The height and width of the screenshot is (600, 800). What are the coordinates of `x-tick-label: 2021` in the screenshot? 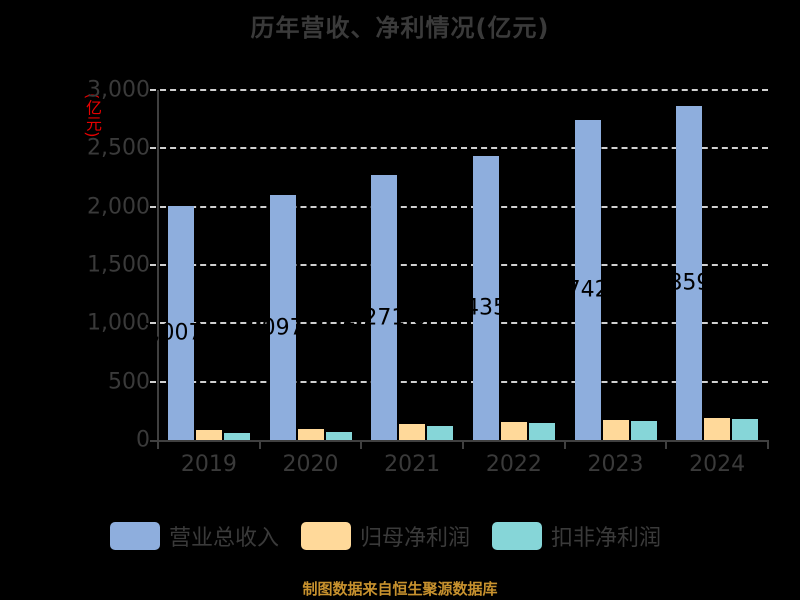 It's located at (412, 464).